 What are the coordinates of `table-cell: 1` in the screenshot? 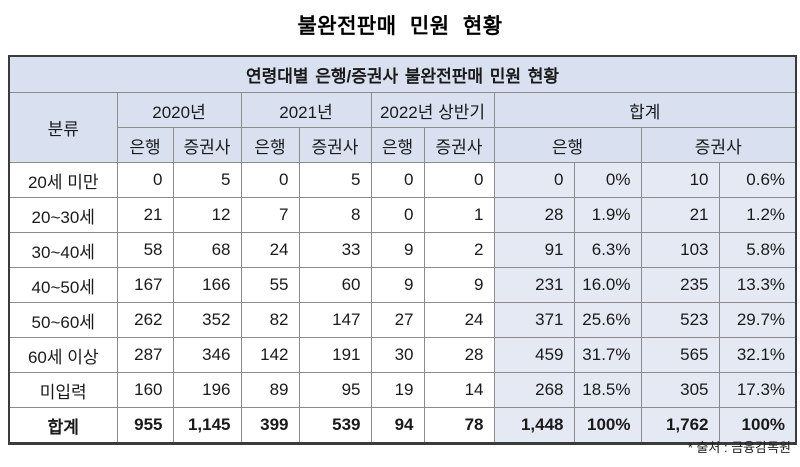 It's located at (459, 215).